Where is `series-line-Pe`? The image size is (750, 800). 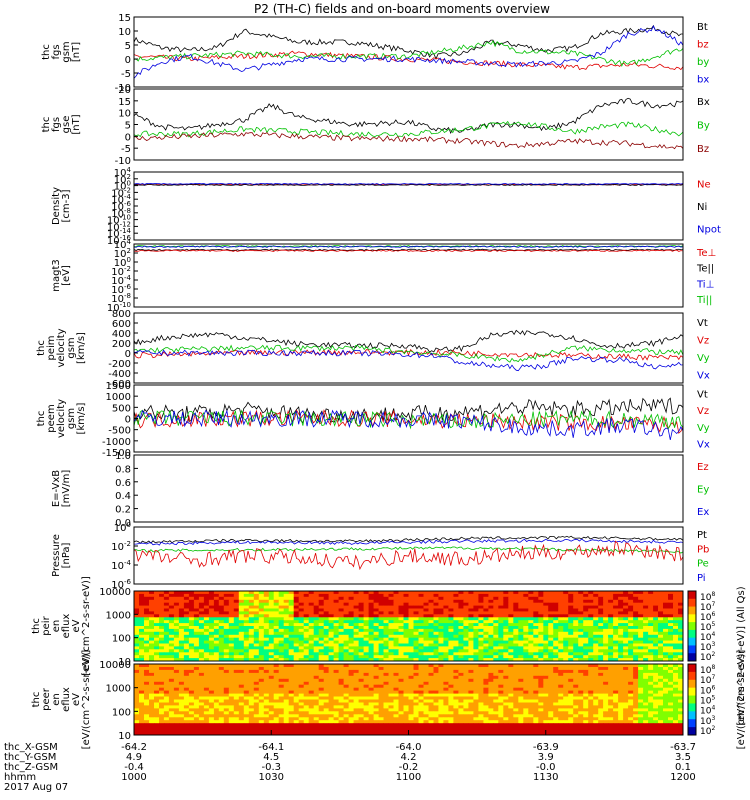 series-line-Pe is located at coordinates (408, 550).